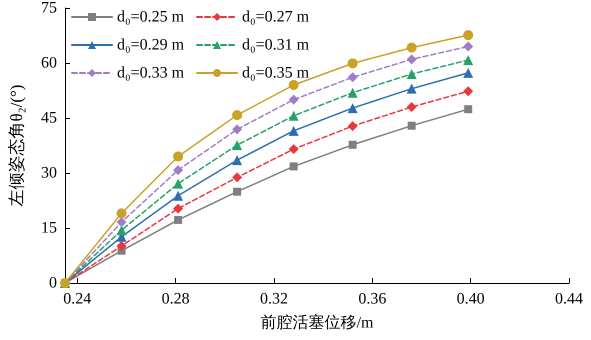 The height and width of the screenshot is (340, 591). What do you see at coordinates (276, 45) in the screenshot?
I see `legend-label: d₀=0.31 m` at bounding box center [276, 45].